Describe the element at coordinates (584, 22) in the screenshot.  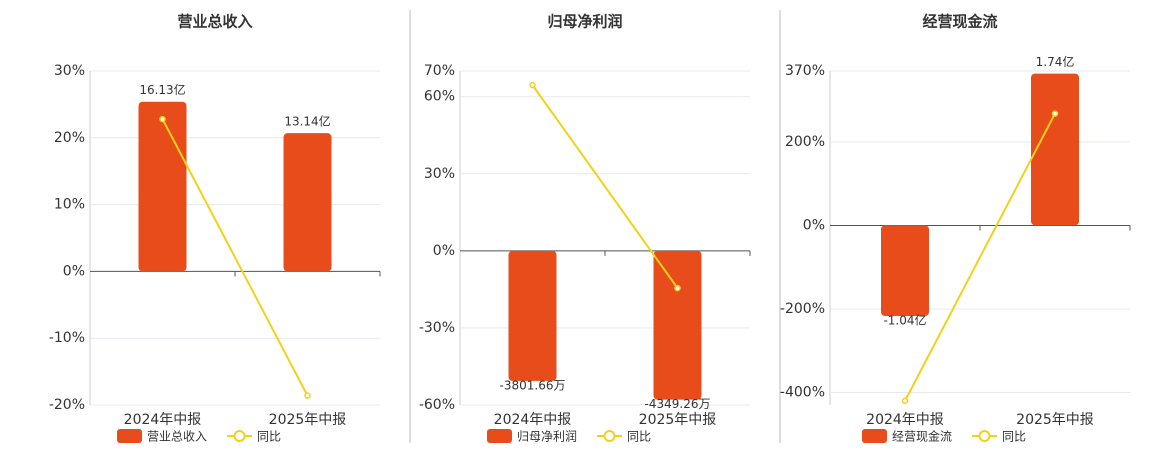
I see `chart-title: 归母净利润` at that location.